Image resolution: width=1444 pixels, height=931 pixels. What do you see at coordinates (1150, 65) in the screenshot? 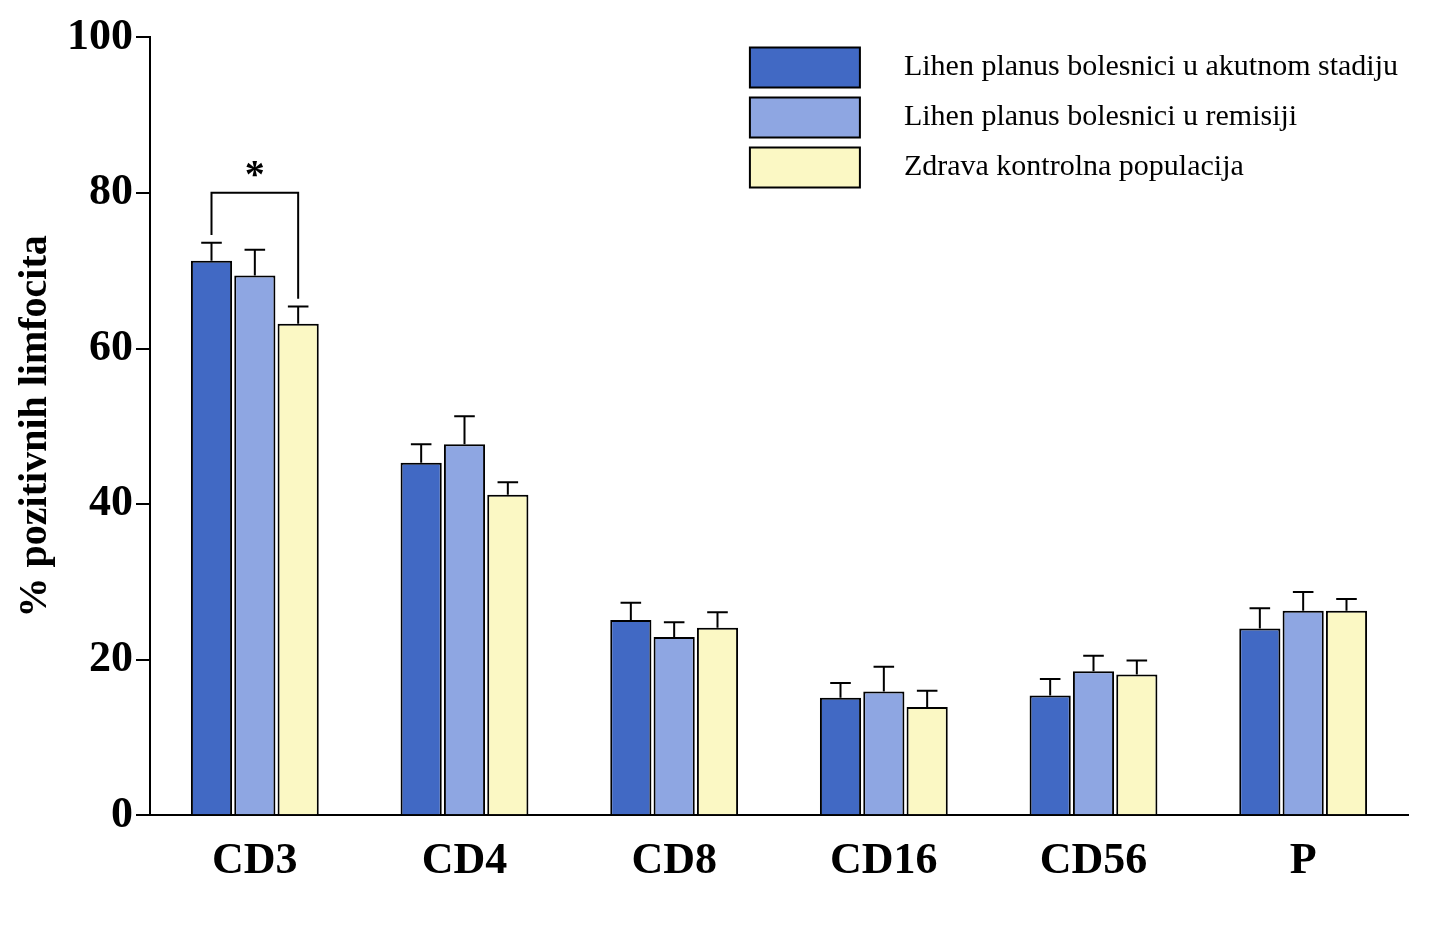
I see `legend-label: Lihen planus bolesnici u akutnom stadiju` at bounding box center [1150, 65].